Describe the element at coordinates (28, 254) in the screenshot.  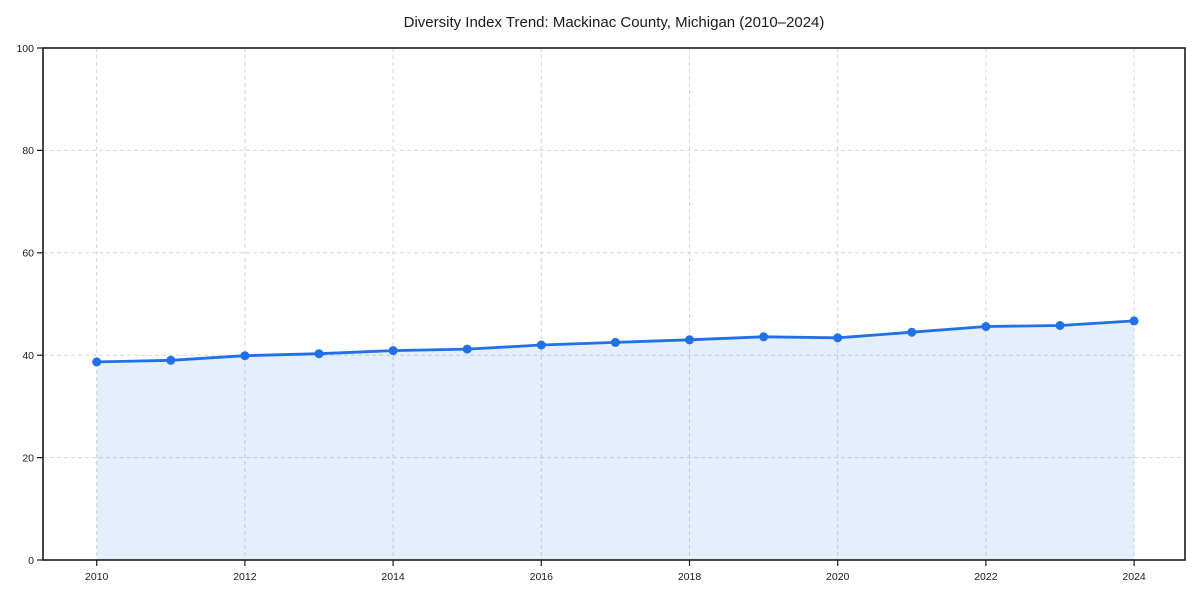
I see `y-tick-label: 60` at that location.